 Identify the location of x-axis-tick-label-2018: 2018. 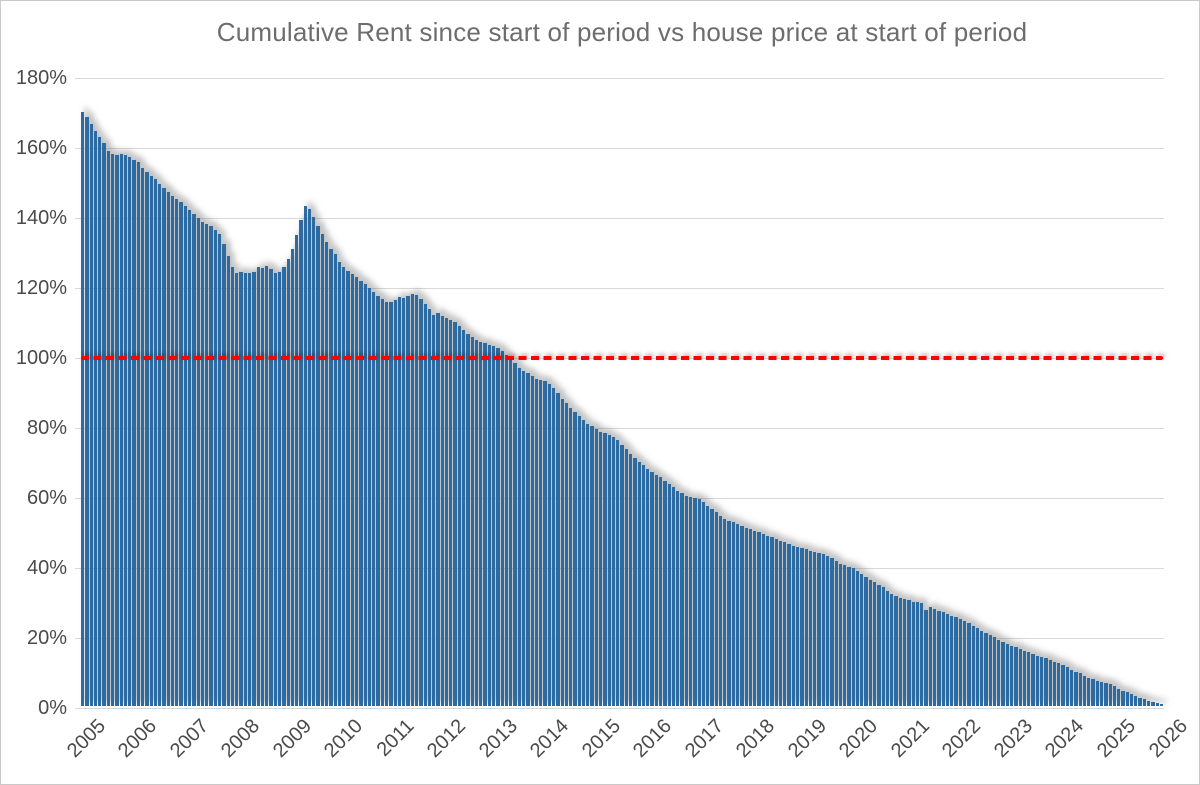
(756, 739).